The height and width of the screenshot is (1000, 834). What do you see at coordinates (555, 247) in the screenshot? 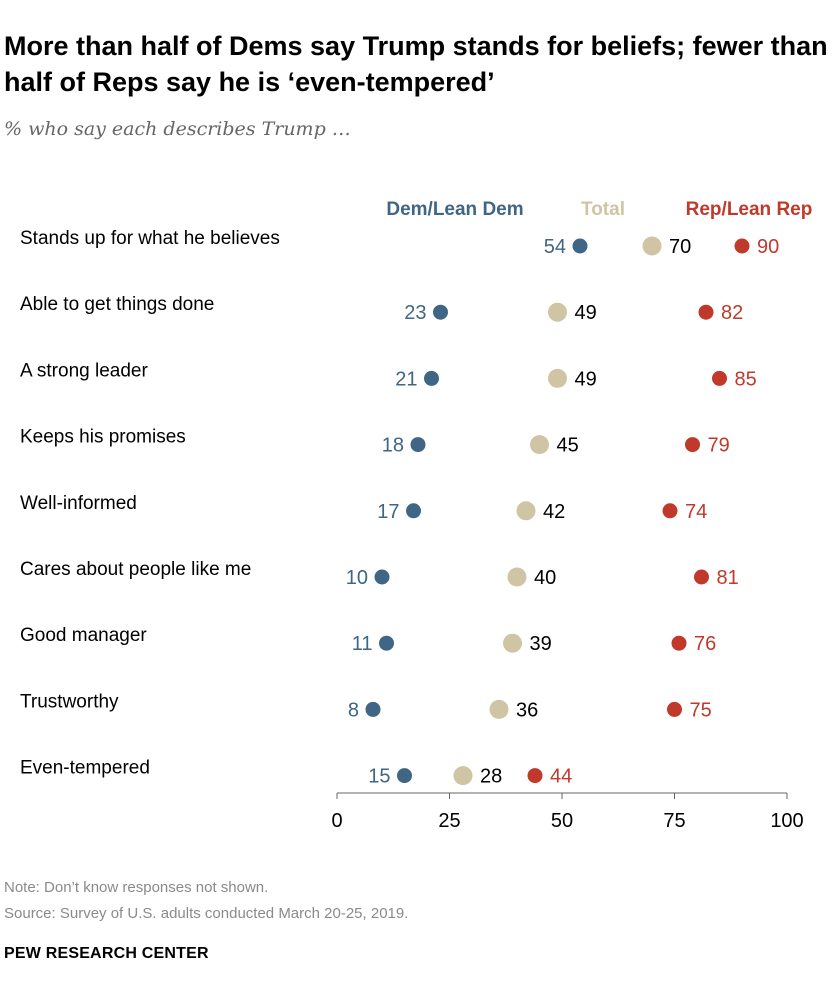
I see `data-label-dem: 54` at bounding box center [555, 247].